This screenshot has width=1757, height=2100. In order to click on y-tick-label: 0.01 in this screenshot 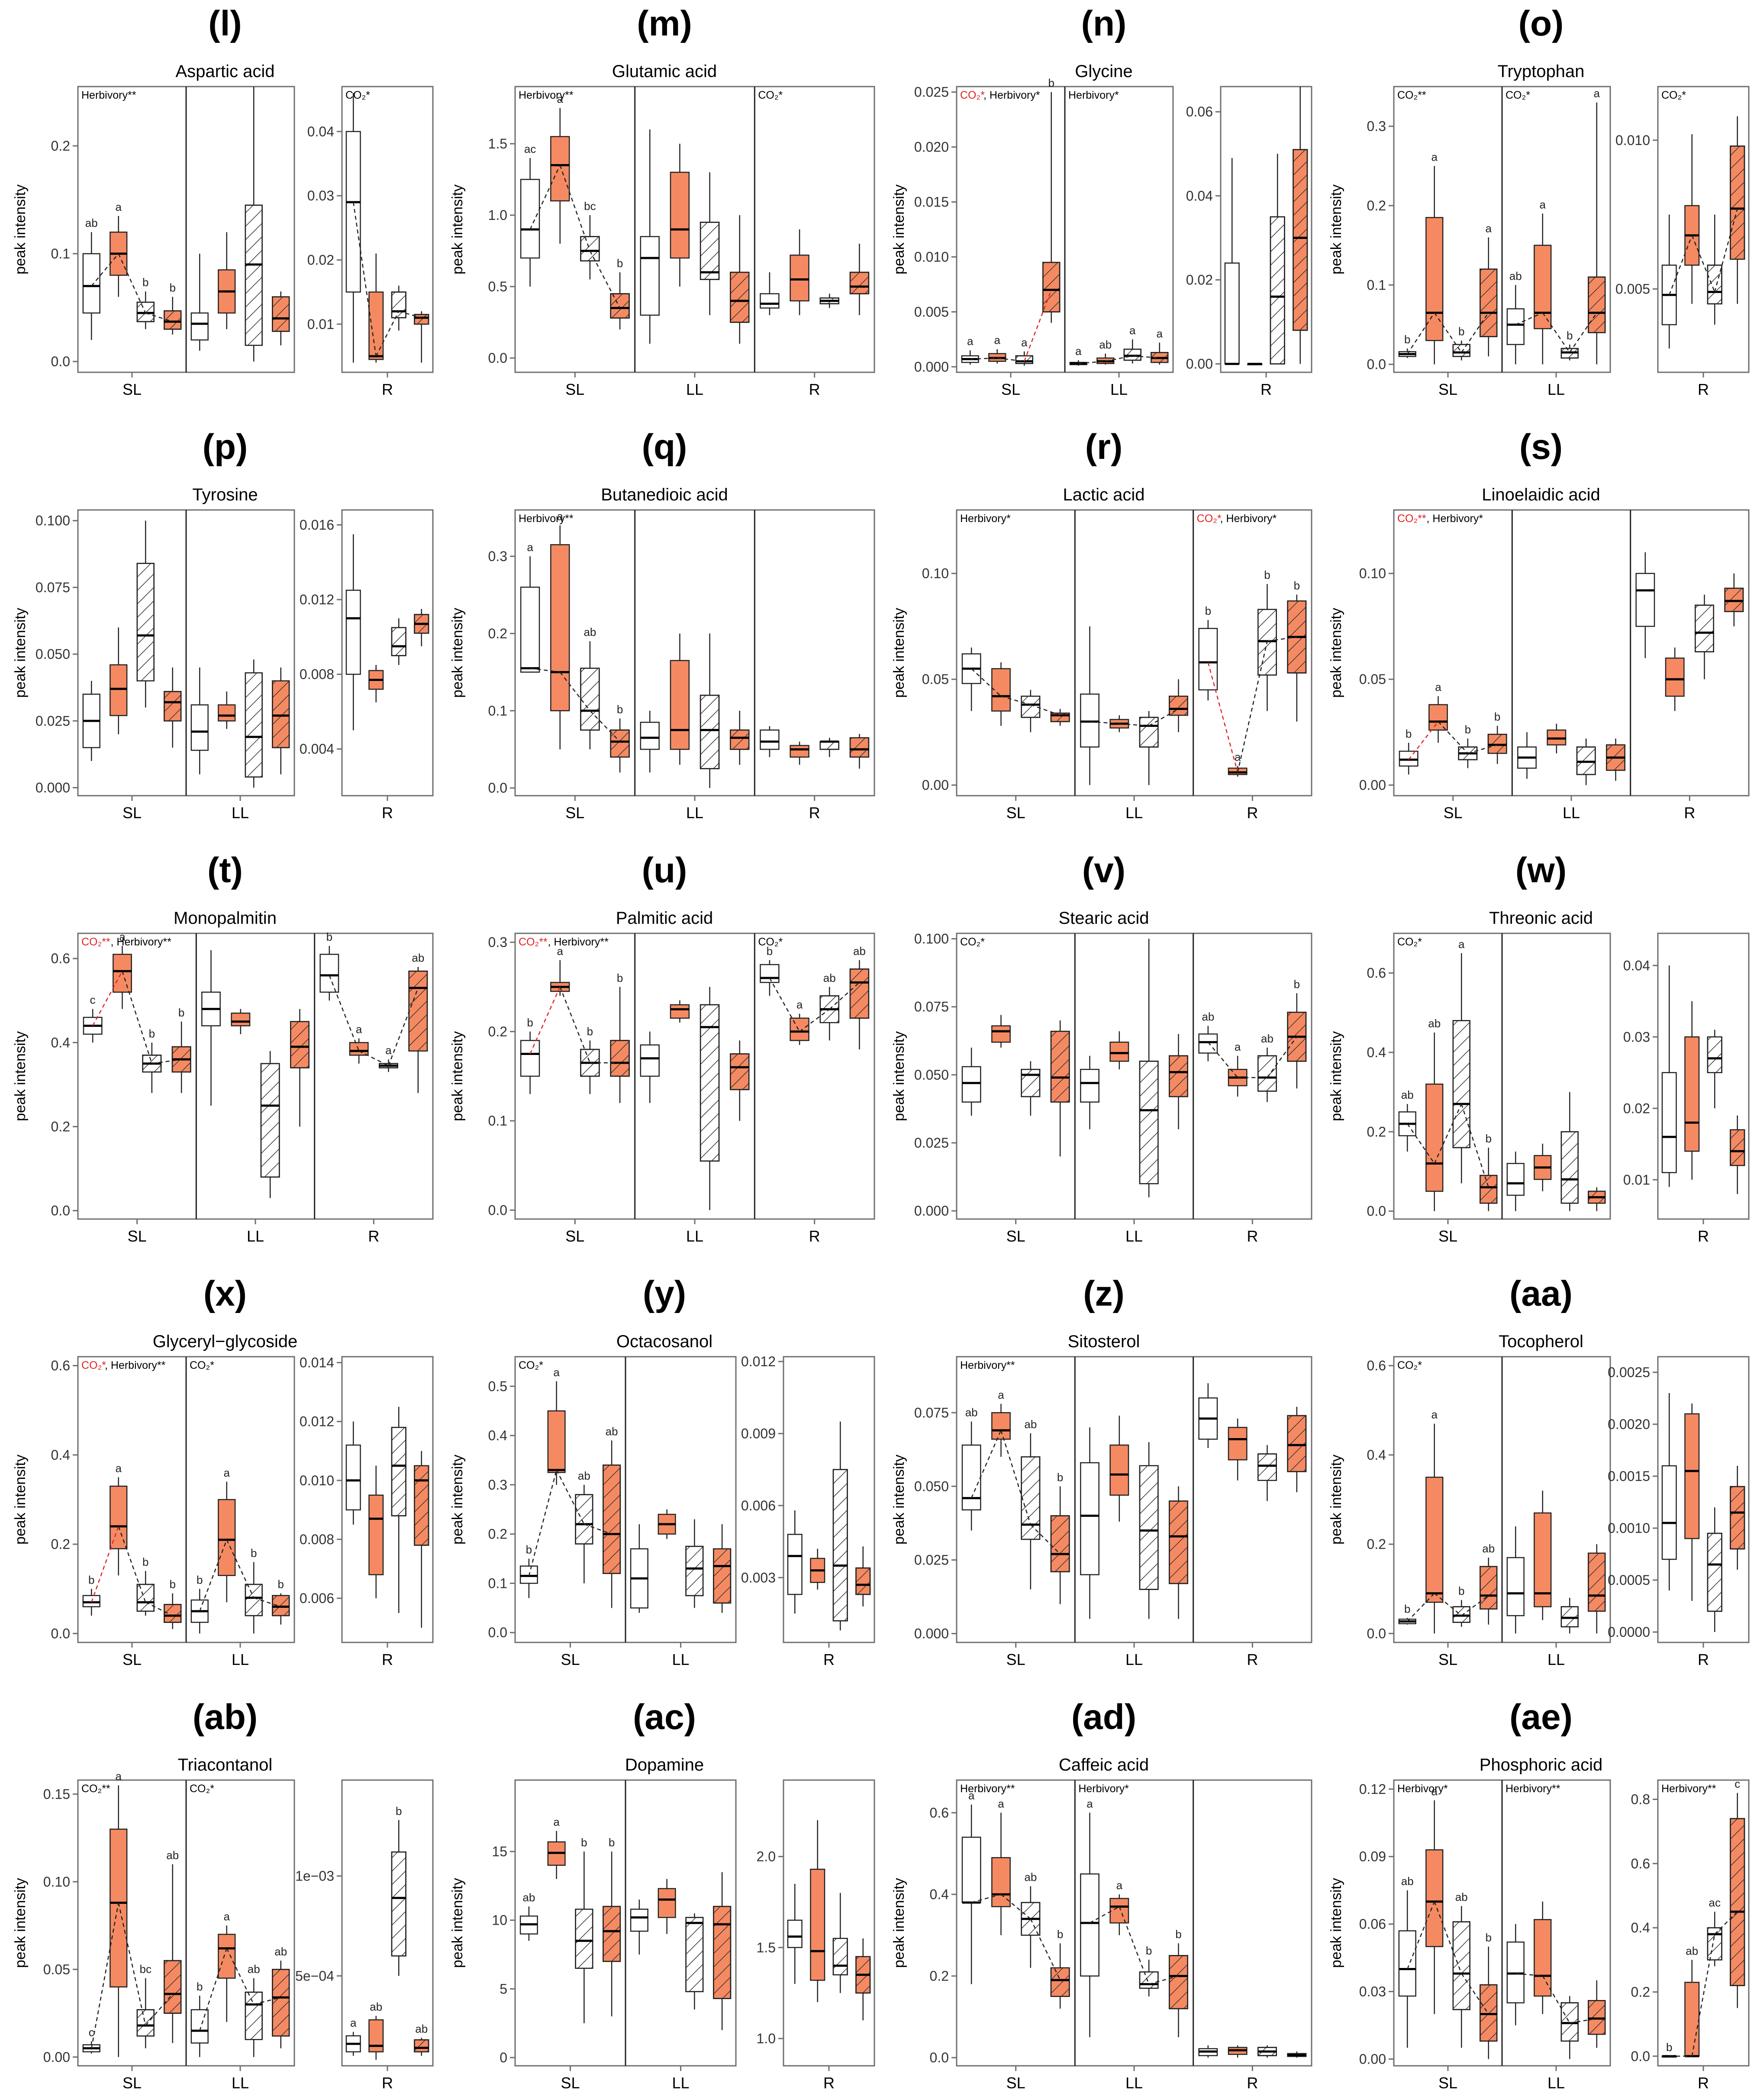, I will do `click(1636, 1179)`.